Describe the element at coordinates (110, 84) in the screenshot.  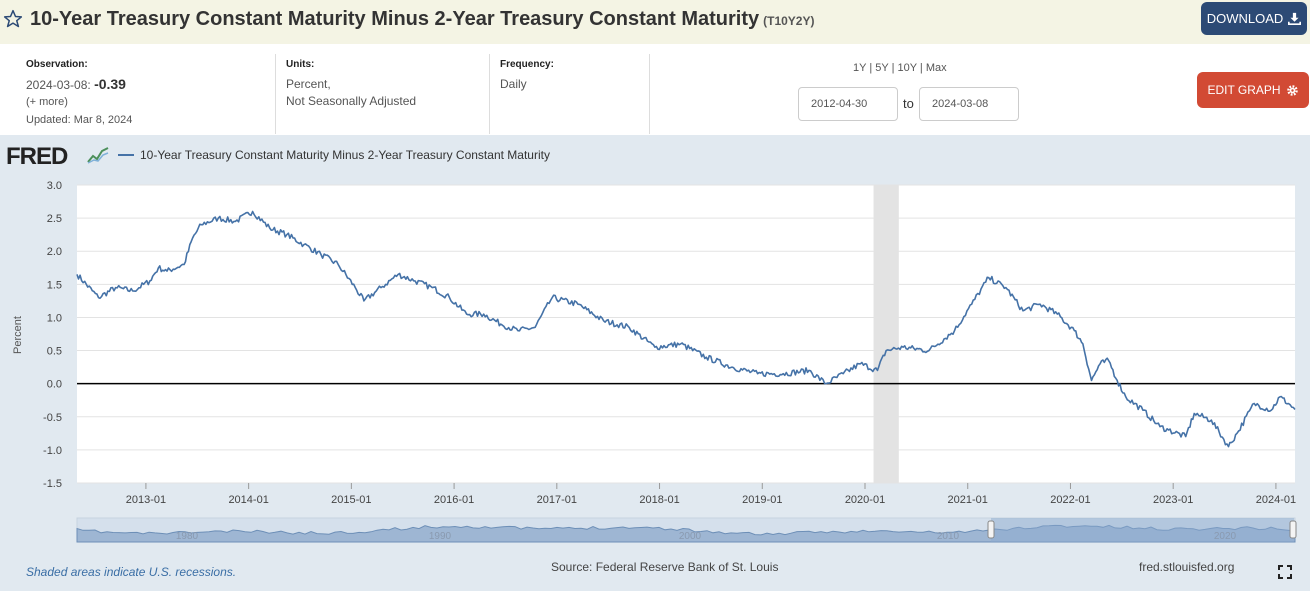
I see `observation-value: -0.39` at that location.